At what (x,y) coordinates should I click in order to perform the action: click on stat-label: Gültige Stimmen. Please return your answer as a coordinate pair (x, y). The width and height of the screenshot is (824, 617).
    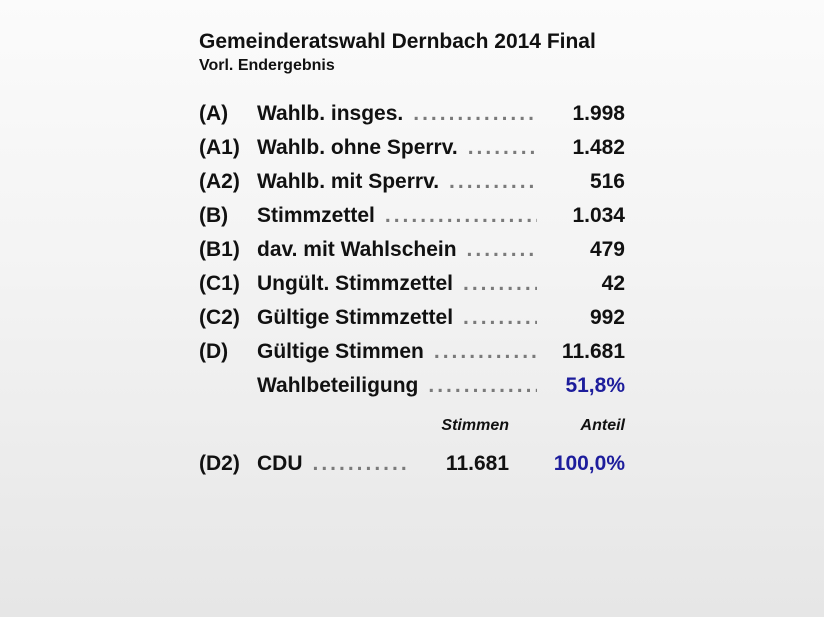
    Looking at the image, I should click on (340, 351).